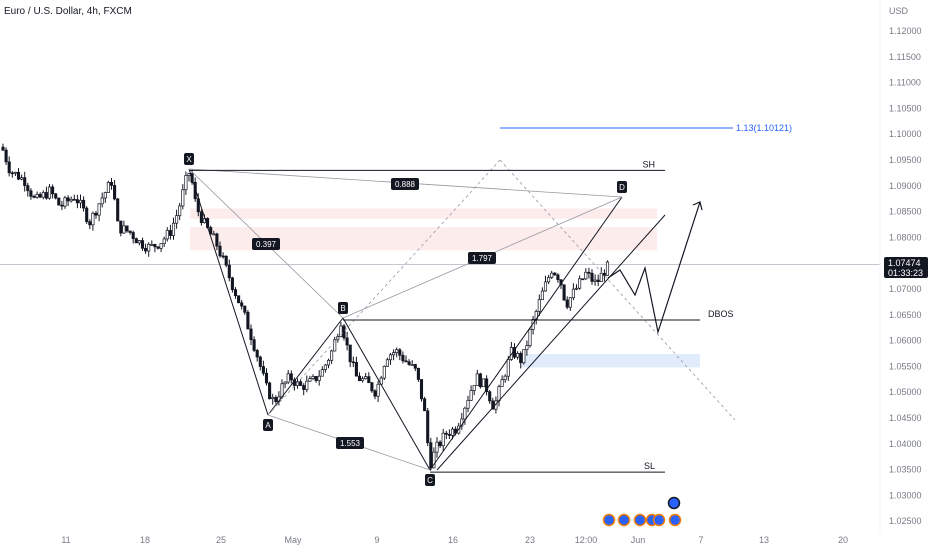 The width and height of the screenshot is (932, 555). What do you see at coordinates (350, 443) in the screenshot?
I see `ratio-badge` at bounding box center [350, 443].